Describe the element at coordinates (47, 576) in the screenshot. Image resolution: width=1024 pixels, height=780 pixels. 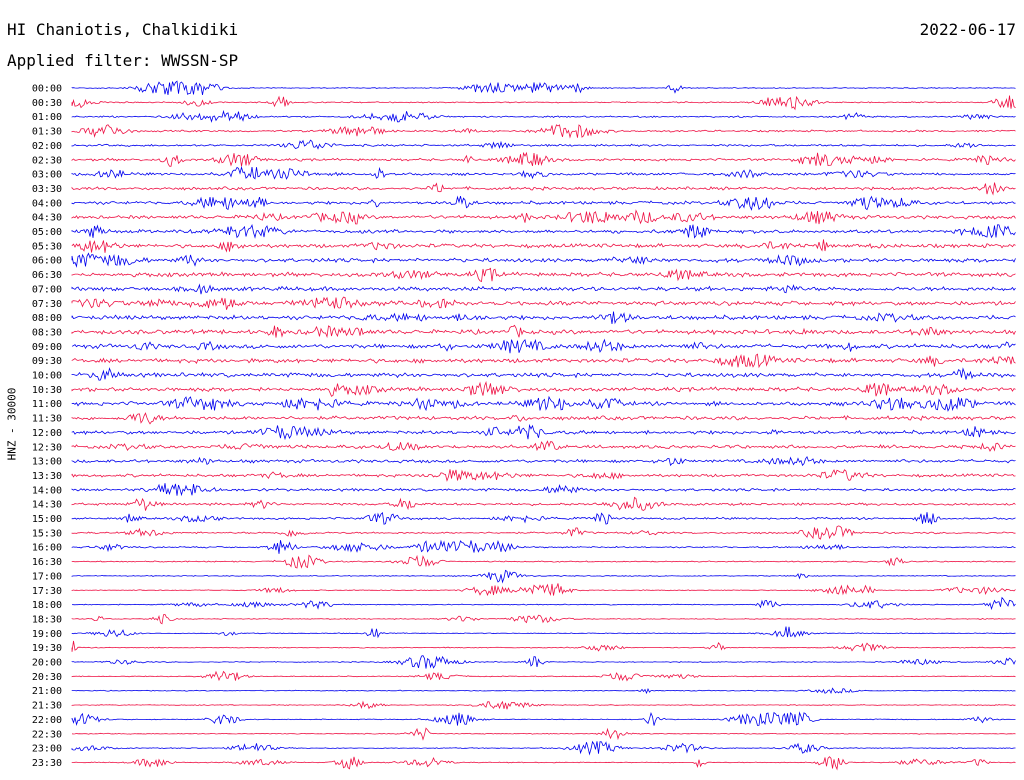
I see `row-time-label: 17:00` at that location.